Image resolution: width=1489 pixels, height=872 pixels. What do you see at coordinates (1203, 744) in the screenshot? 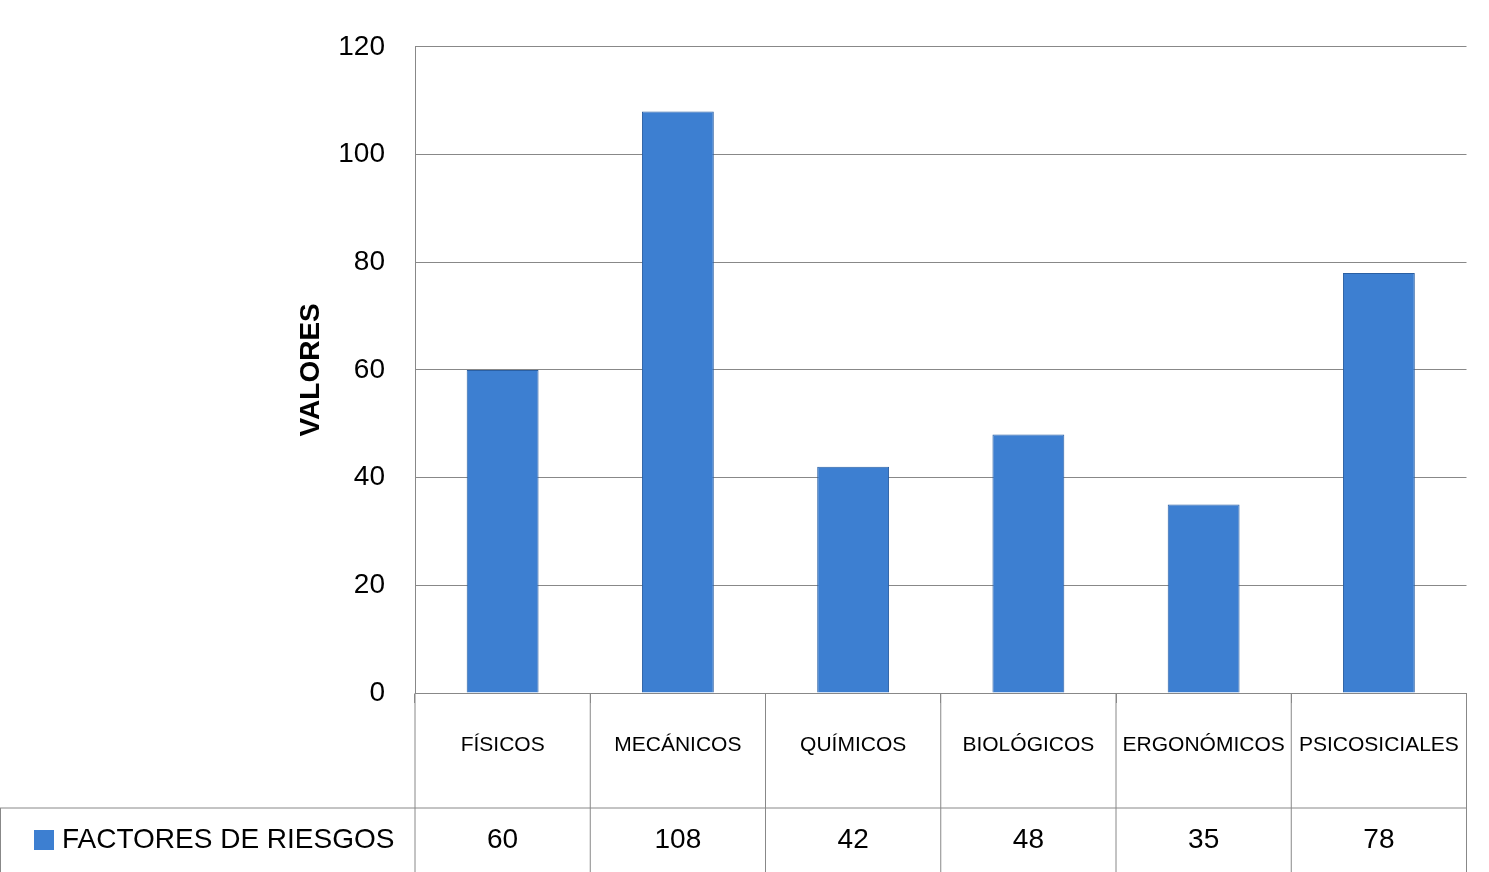
I see `x-tick-label: ERGONÓMICOS` at bounding box center [1203, 744].